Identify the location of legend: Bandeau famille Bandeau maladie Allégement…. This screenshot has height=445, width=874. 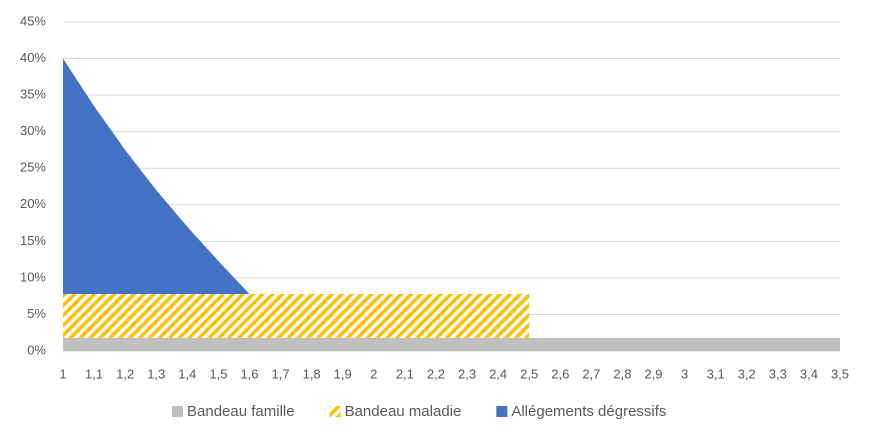
(419, 411).